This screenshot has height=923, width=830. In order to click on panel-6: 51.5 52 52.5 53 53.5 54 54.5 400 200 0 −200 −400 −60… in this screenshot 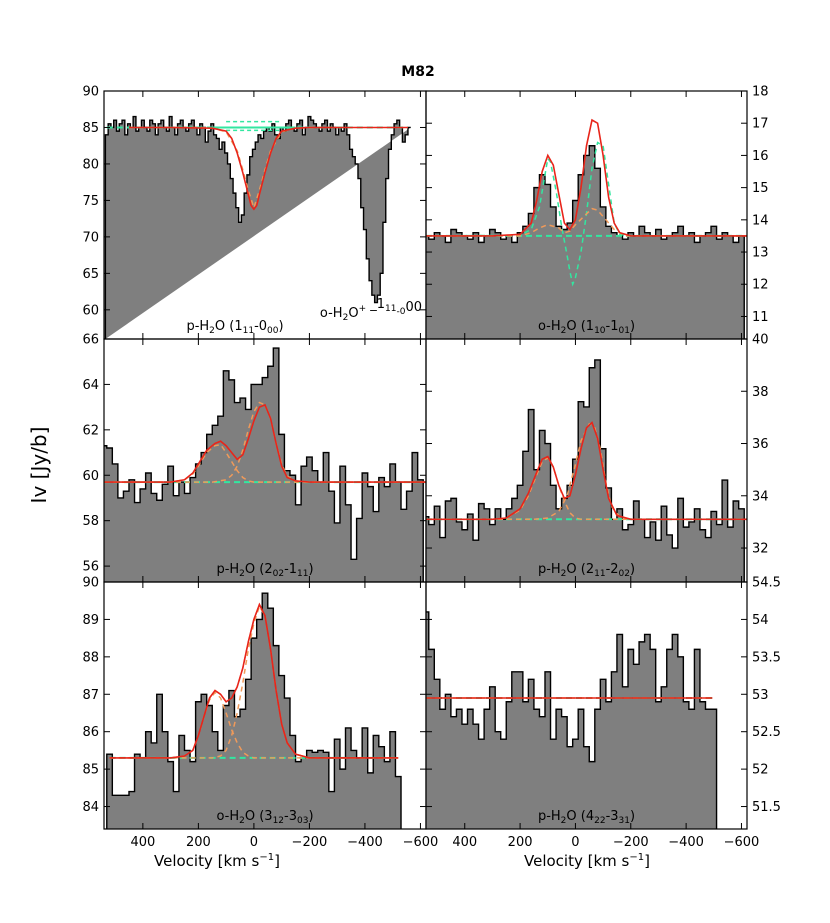, I will do `click(603, 713)`.